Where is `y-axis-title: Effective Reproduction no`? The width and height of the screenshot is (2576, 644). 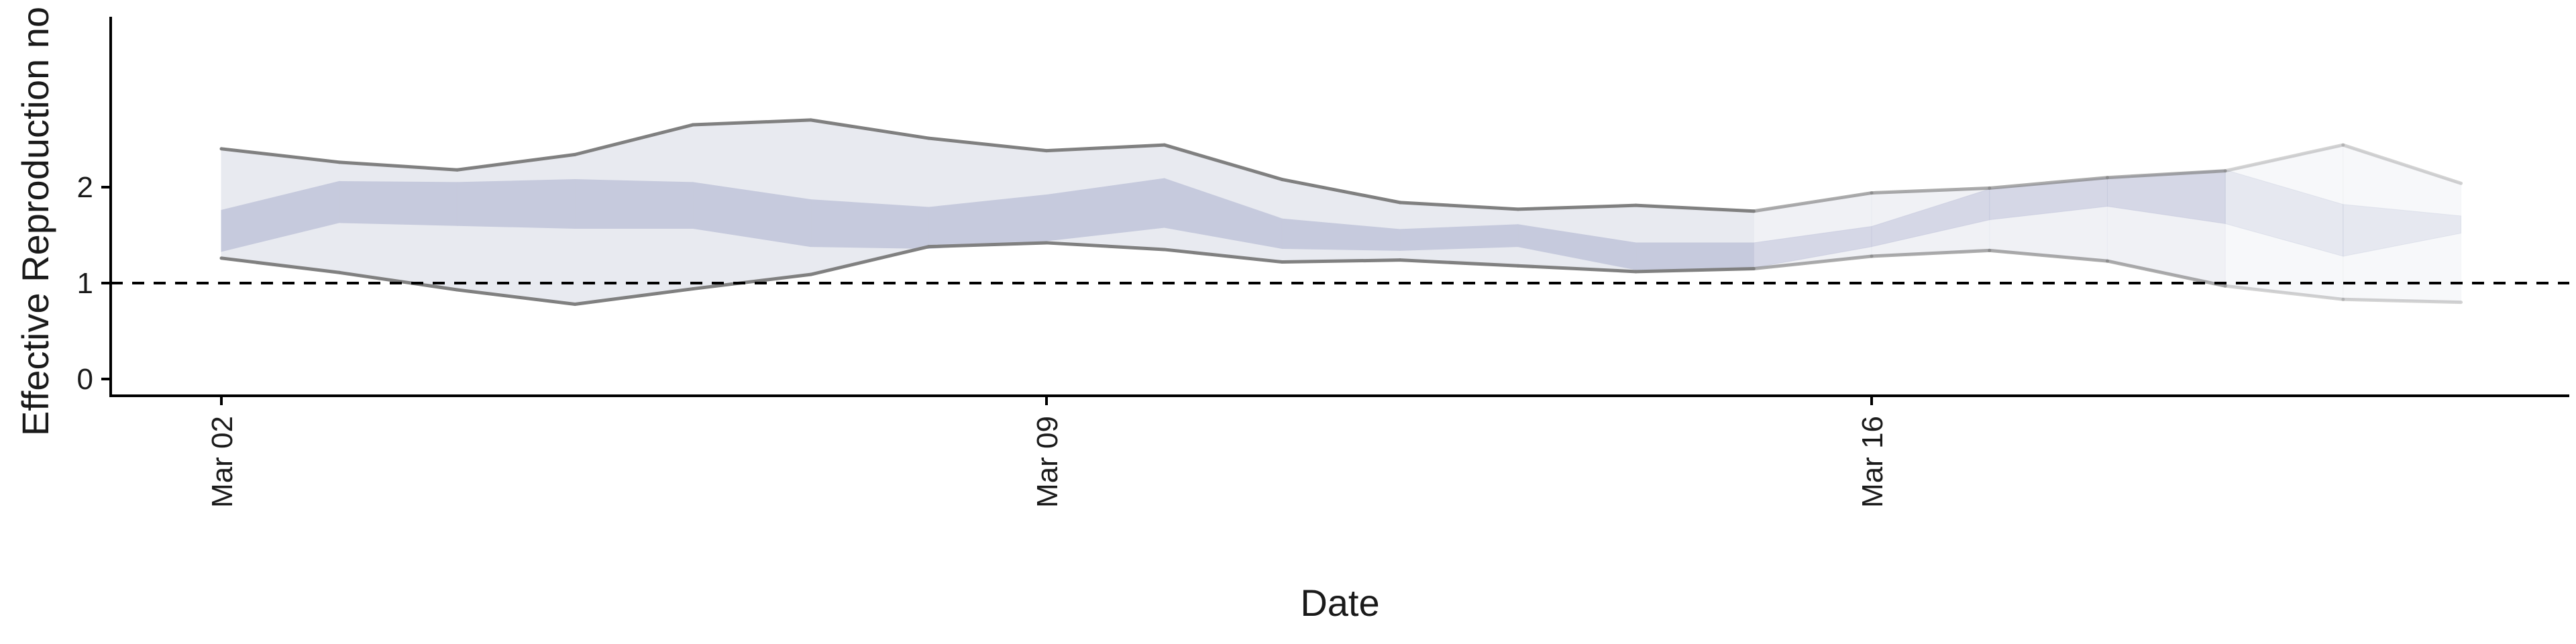
y-axis-title: Effective Reproduction no is located at coordinates (35, 221).